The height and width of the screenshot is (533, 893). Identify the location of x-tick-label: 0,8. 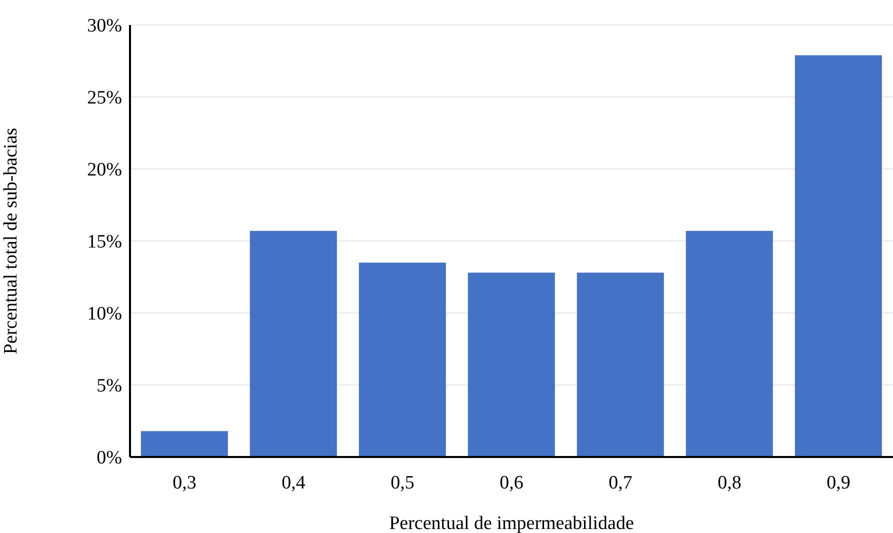
(730, 483).